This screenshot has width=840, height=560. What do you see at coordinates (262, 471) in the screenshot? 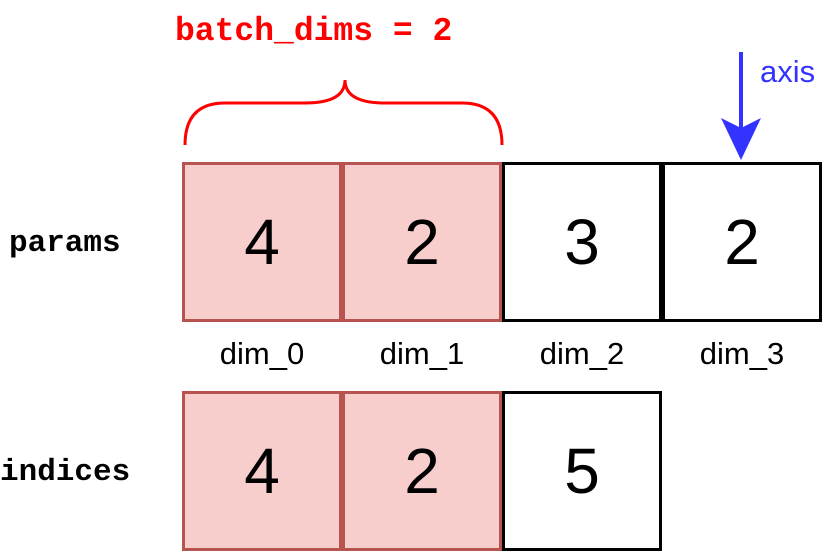
I see `indices-cell-0: 4` at bounding box center [262, 471].